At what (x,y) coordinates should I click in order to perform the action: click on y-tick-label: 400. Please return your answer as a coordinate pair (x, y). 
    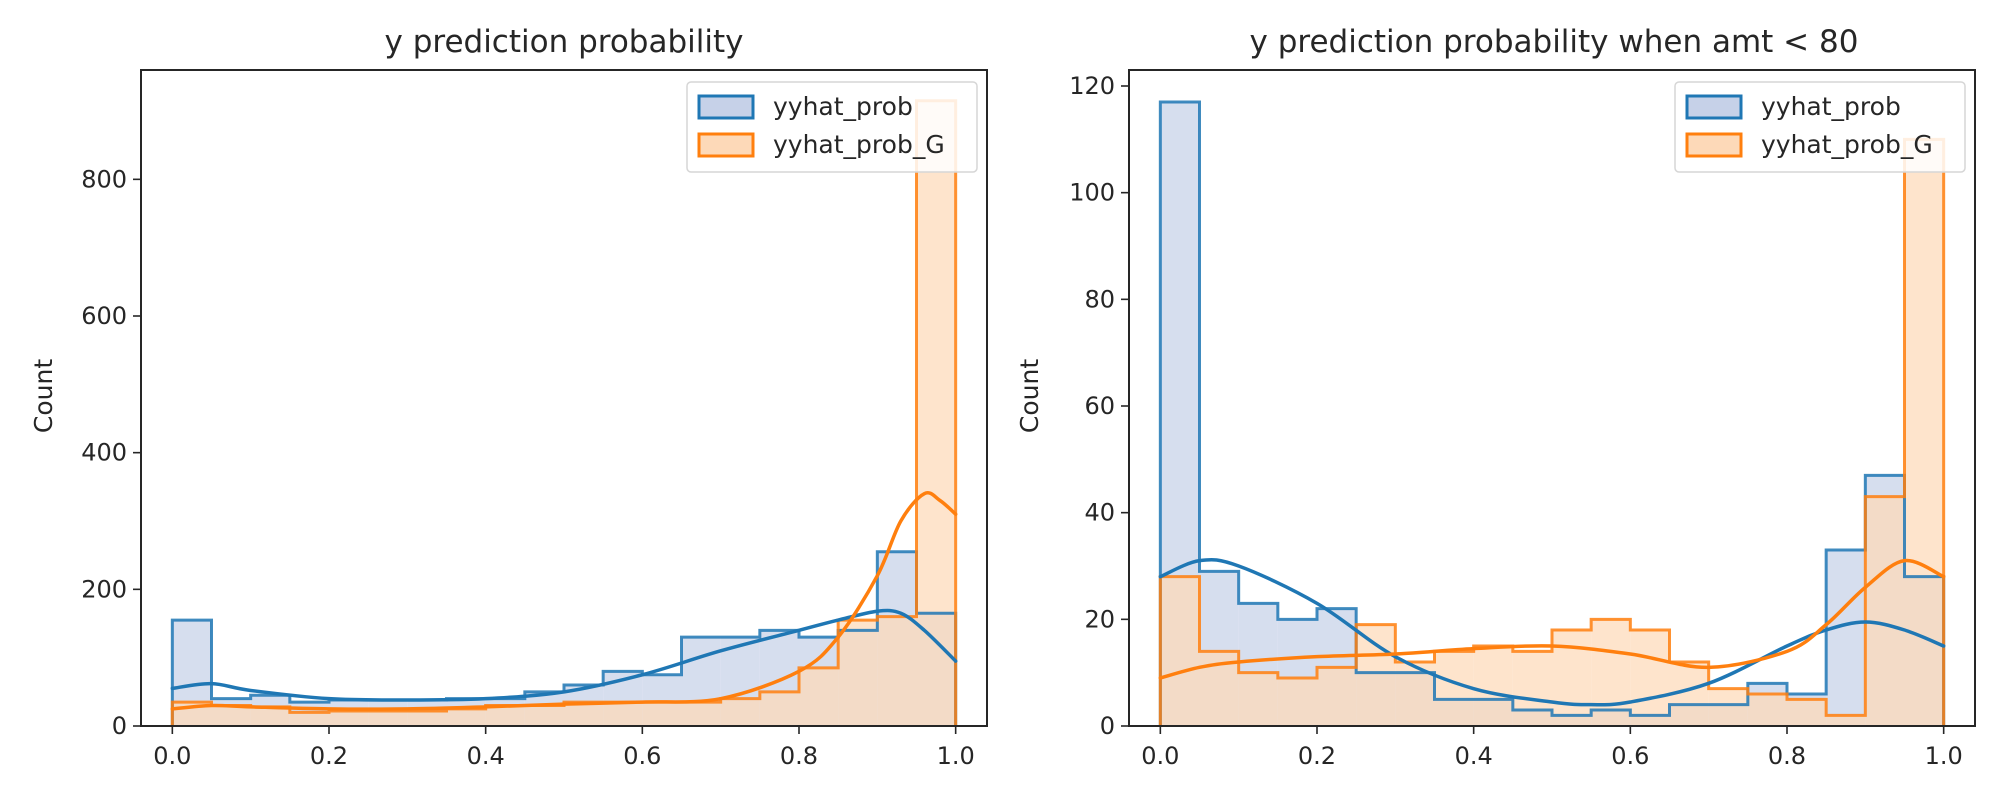
    Looking at the image, I should click on (104, 453).